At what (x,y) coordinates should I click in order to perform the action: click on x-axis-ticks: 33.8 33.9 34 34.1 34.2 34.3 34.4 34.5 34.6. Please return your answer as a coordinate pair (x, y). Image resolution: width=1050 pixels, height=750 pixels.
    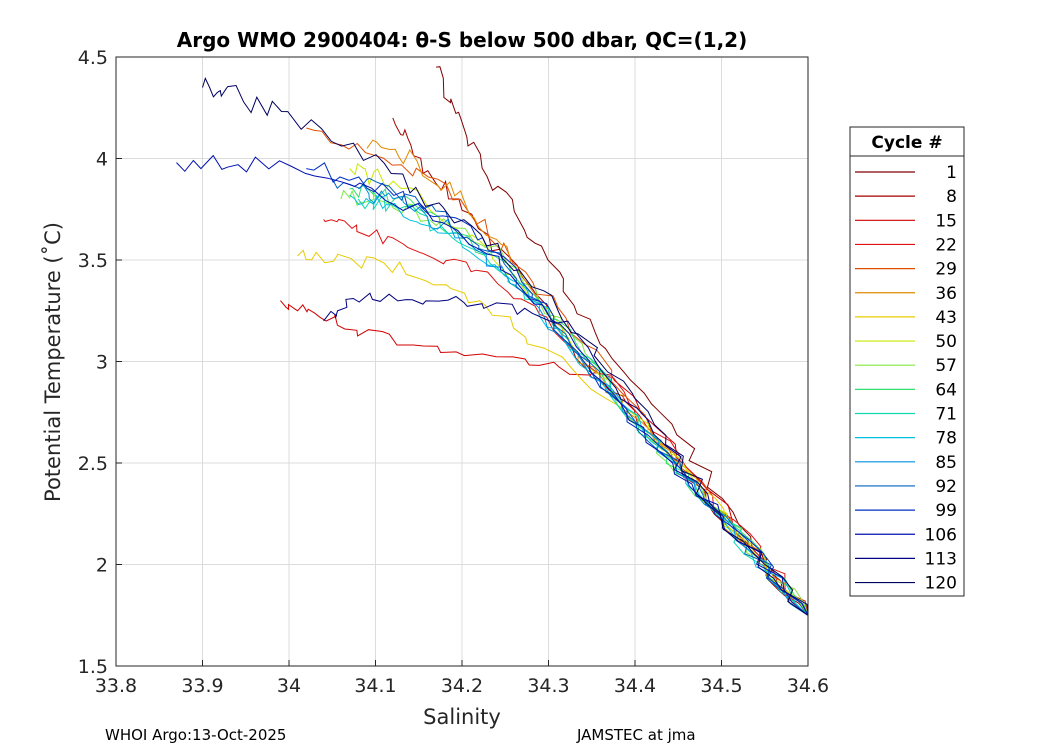
    Looking at the image, I should click on (462, 678).